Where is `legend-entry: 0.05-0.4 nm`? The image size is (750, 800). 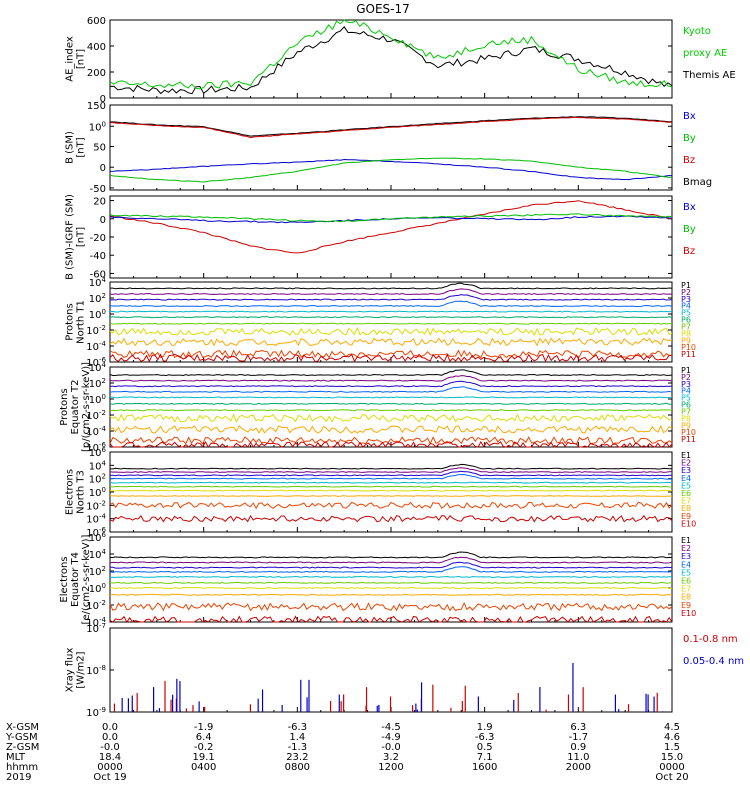 legend-entry: 0.05-0.4 nm is located at coordinates (713, 661).